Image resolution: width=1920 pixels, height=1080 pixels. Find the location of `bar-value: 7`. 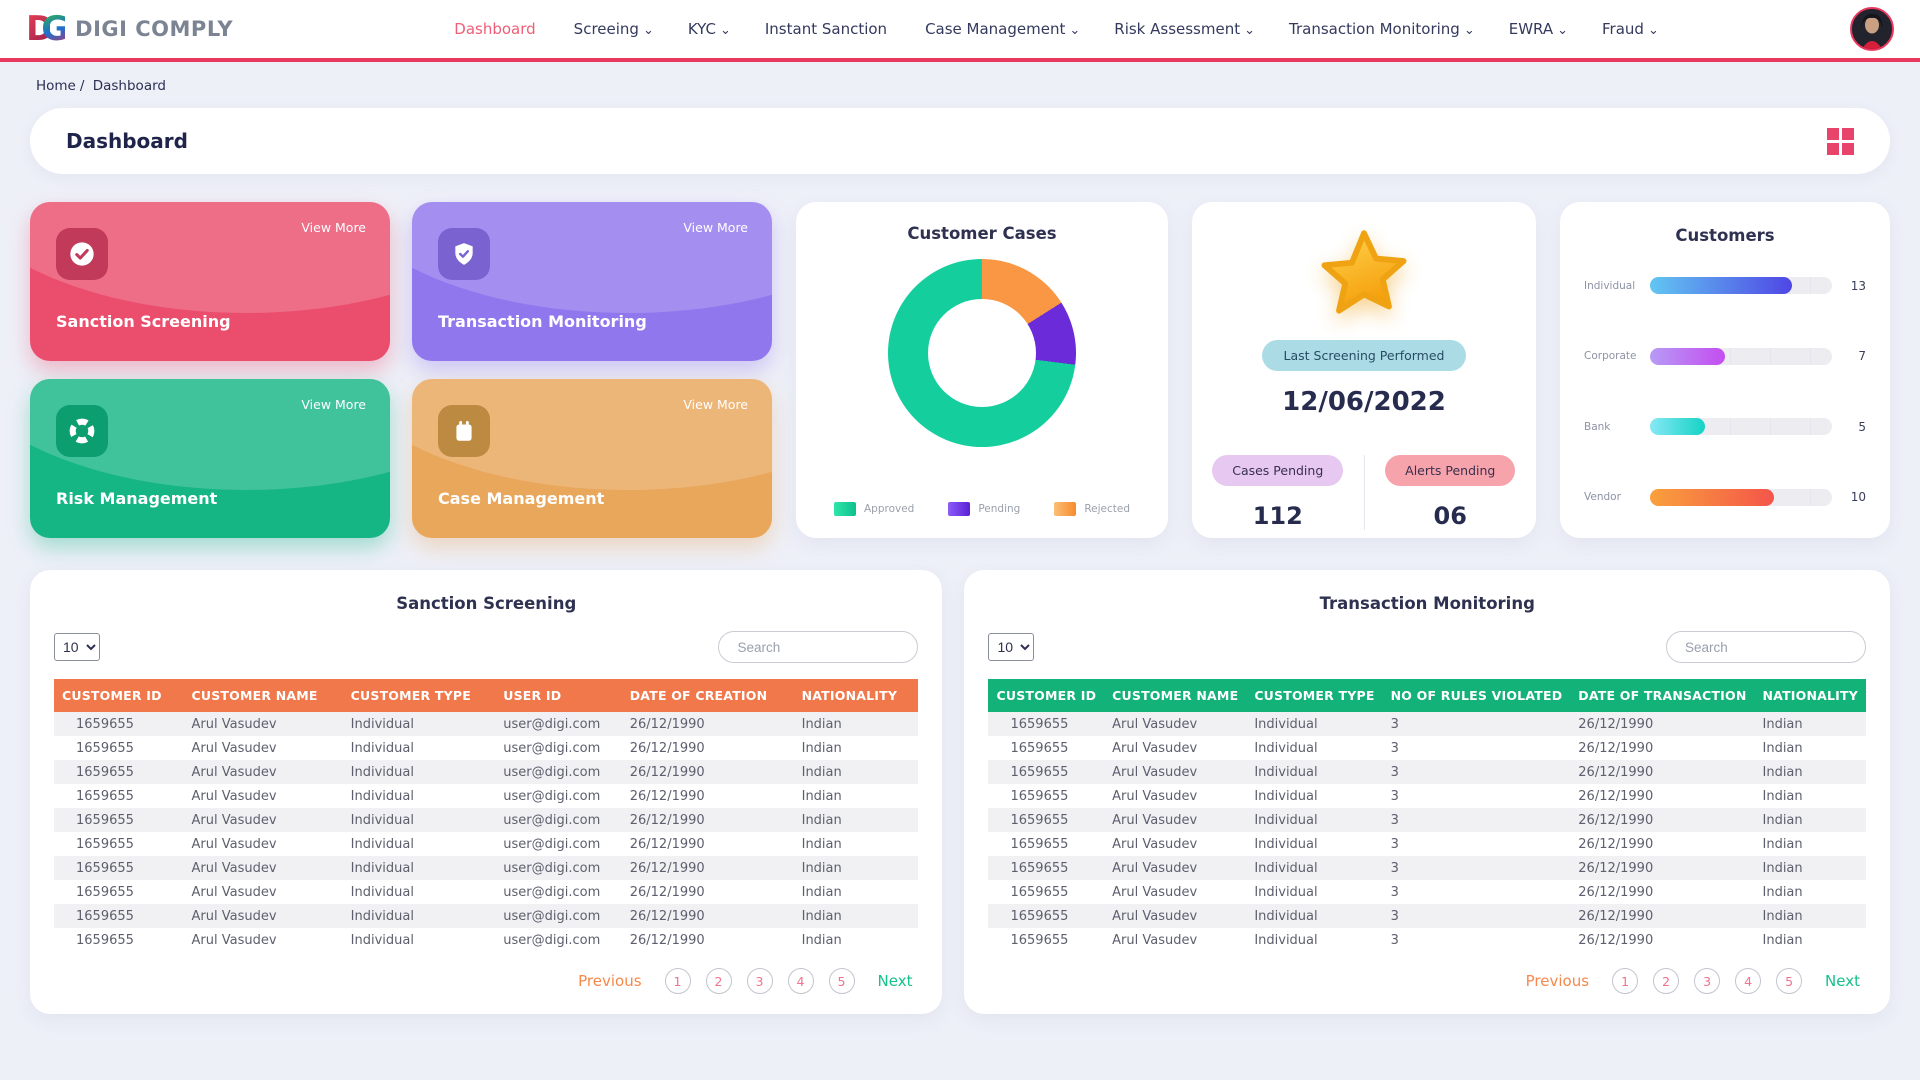

bar-value: 7 is located at coordinates (1862, 356).